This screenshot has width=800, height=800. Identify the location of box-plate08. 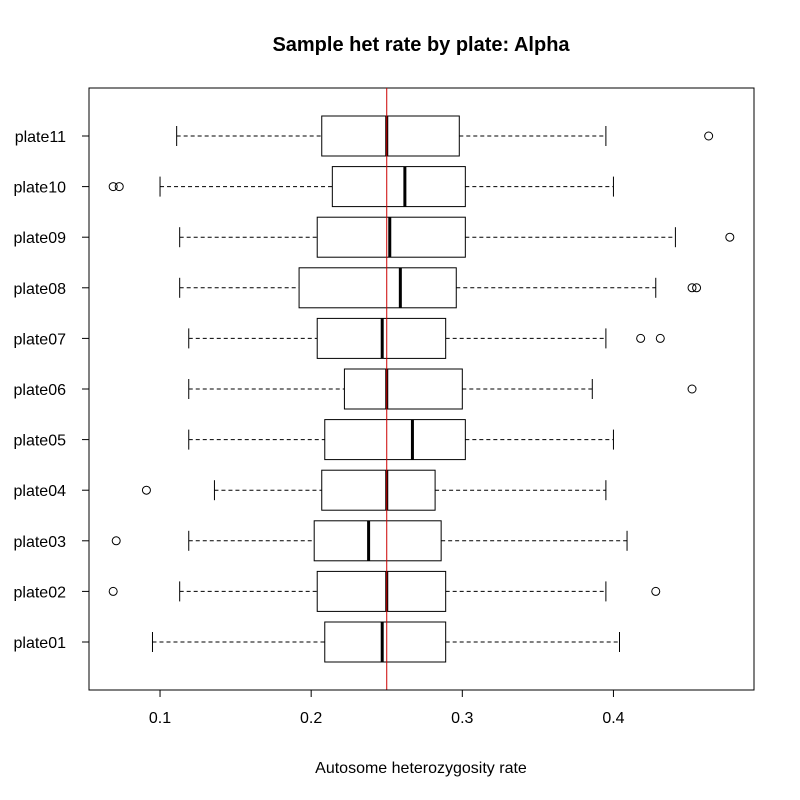
(440, 288).